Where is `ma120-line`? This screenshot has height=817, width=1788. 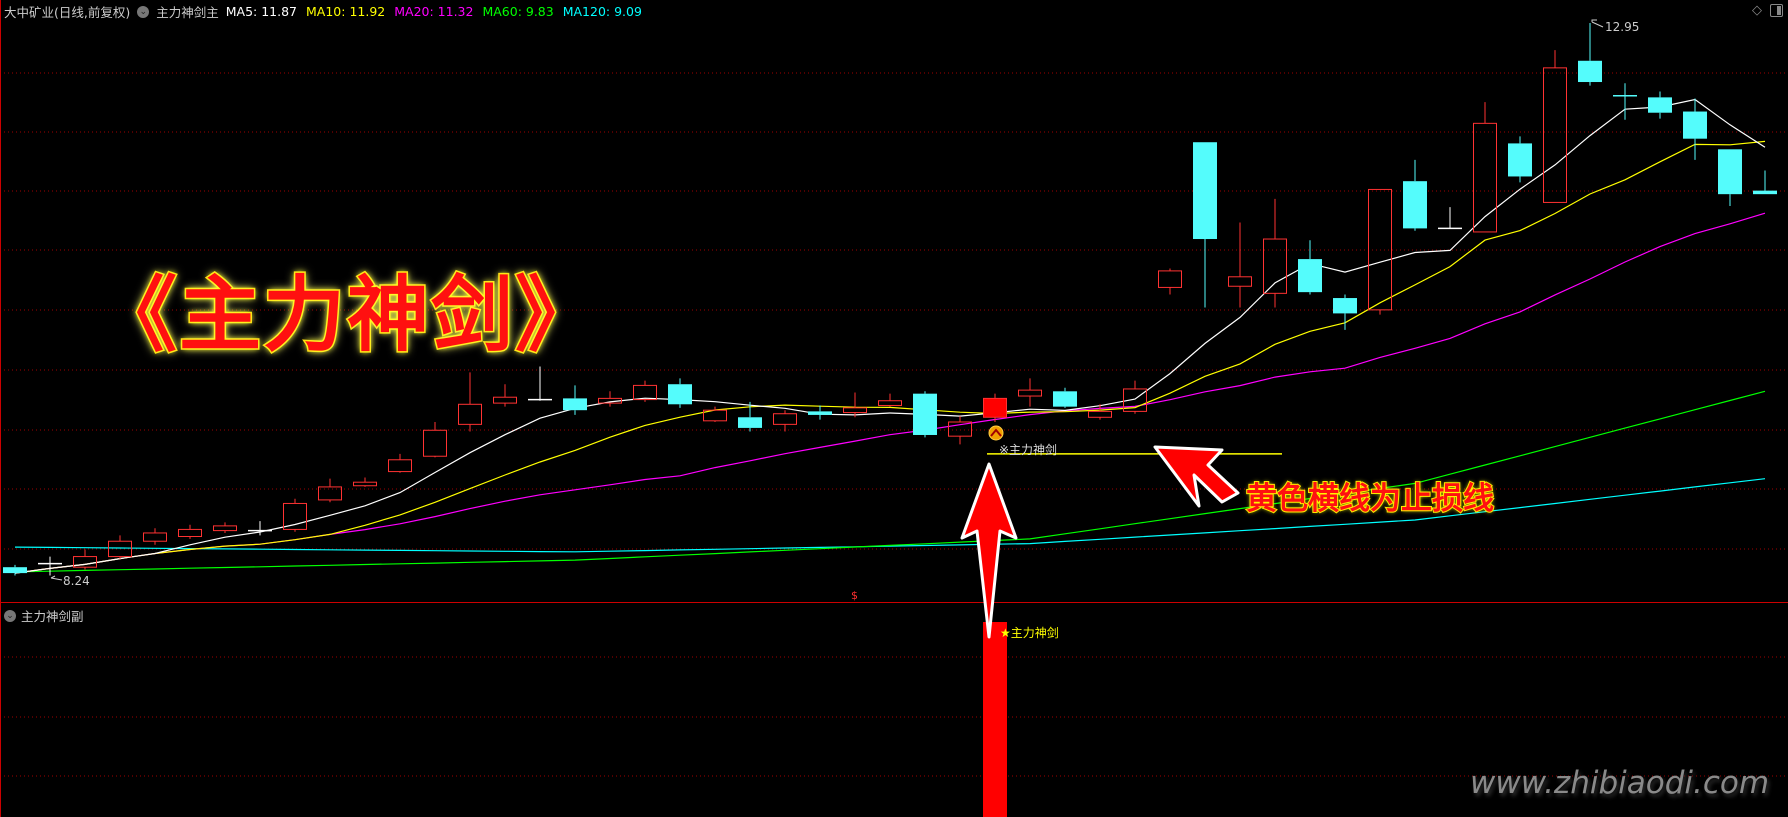
ma120-line is located at coordinates (890, 515).